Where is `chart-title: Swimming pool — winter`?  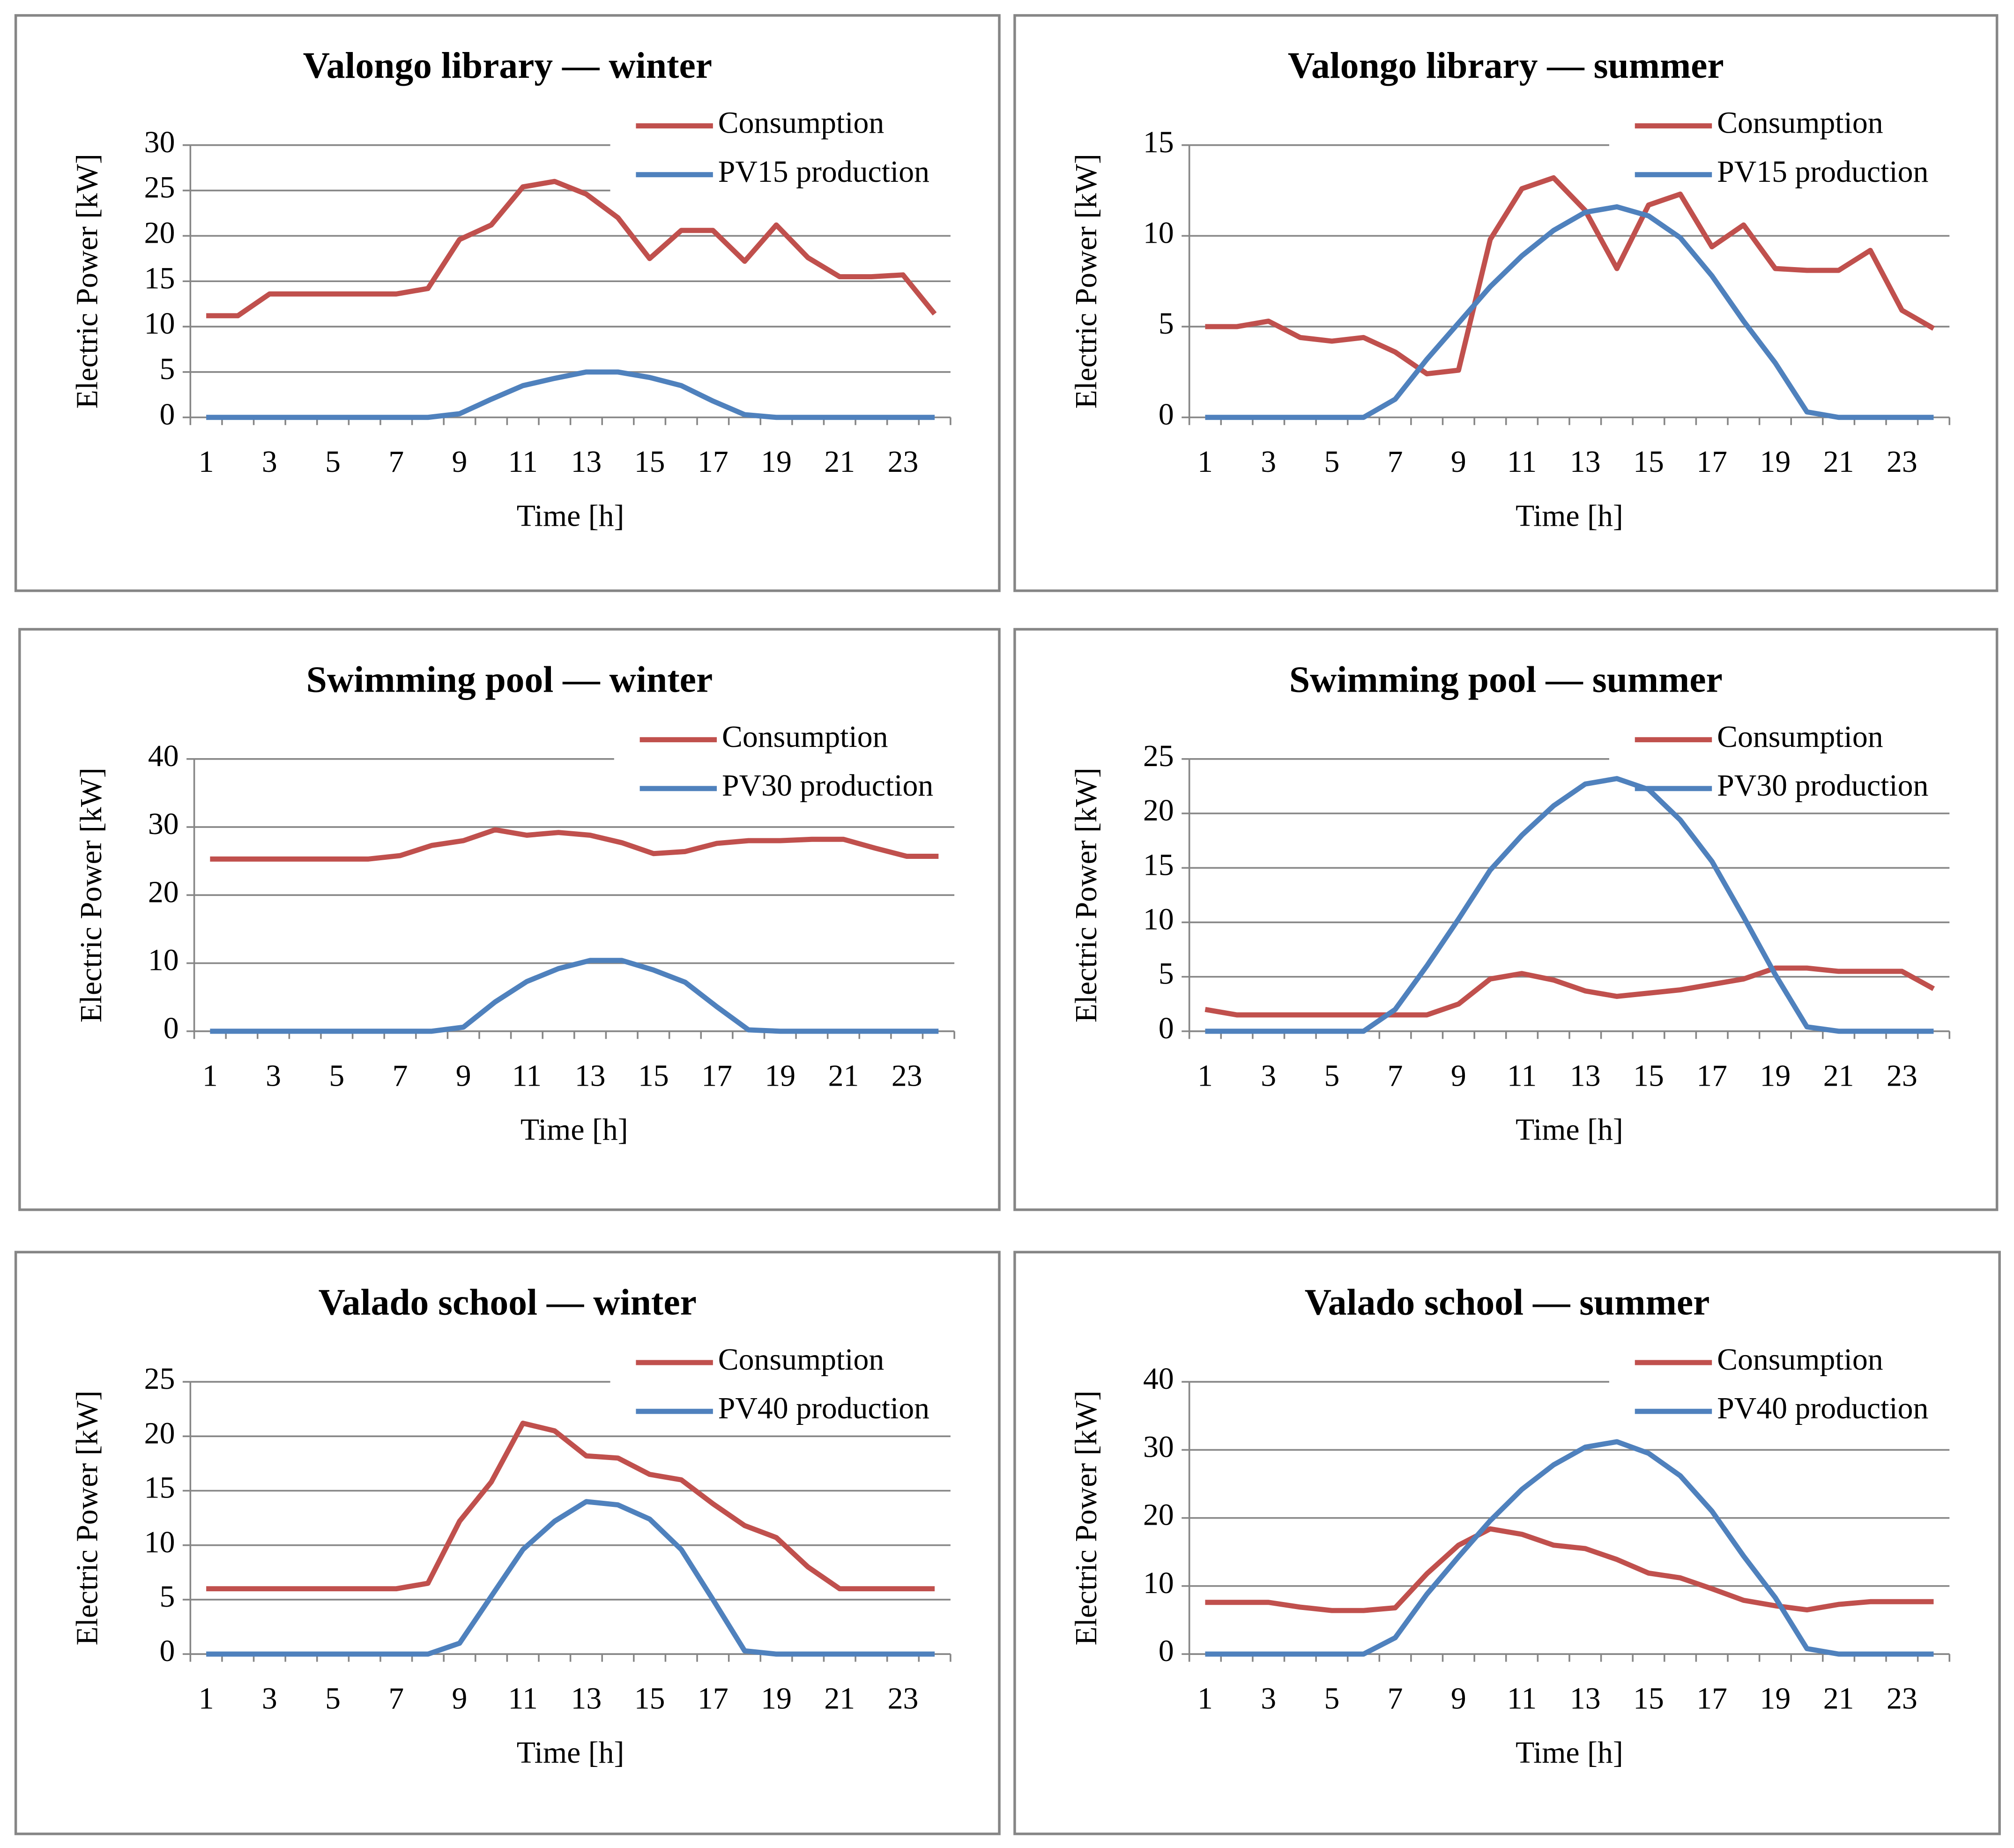
chart-title: Swimming pool — winter is located at coordinates (510, 679).